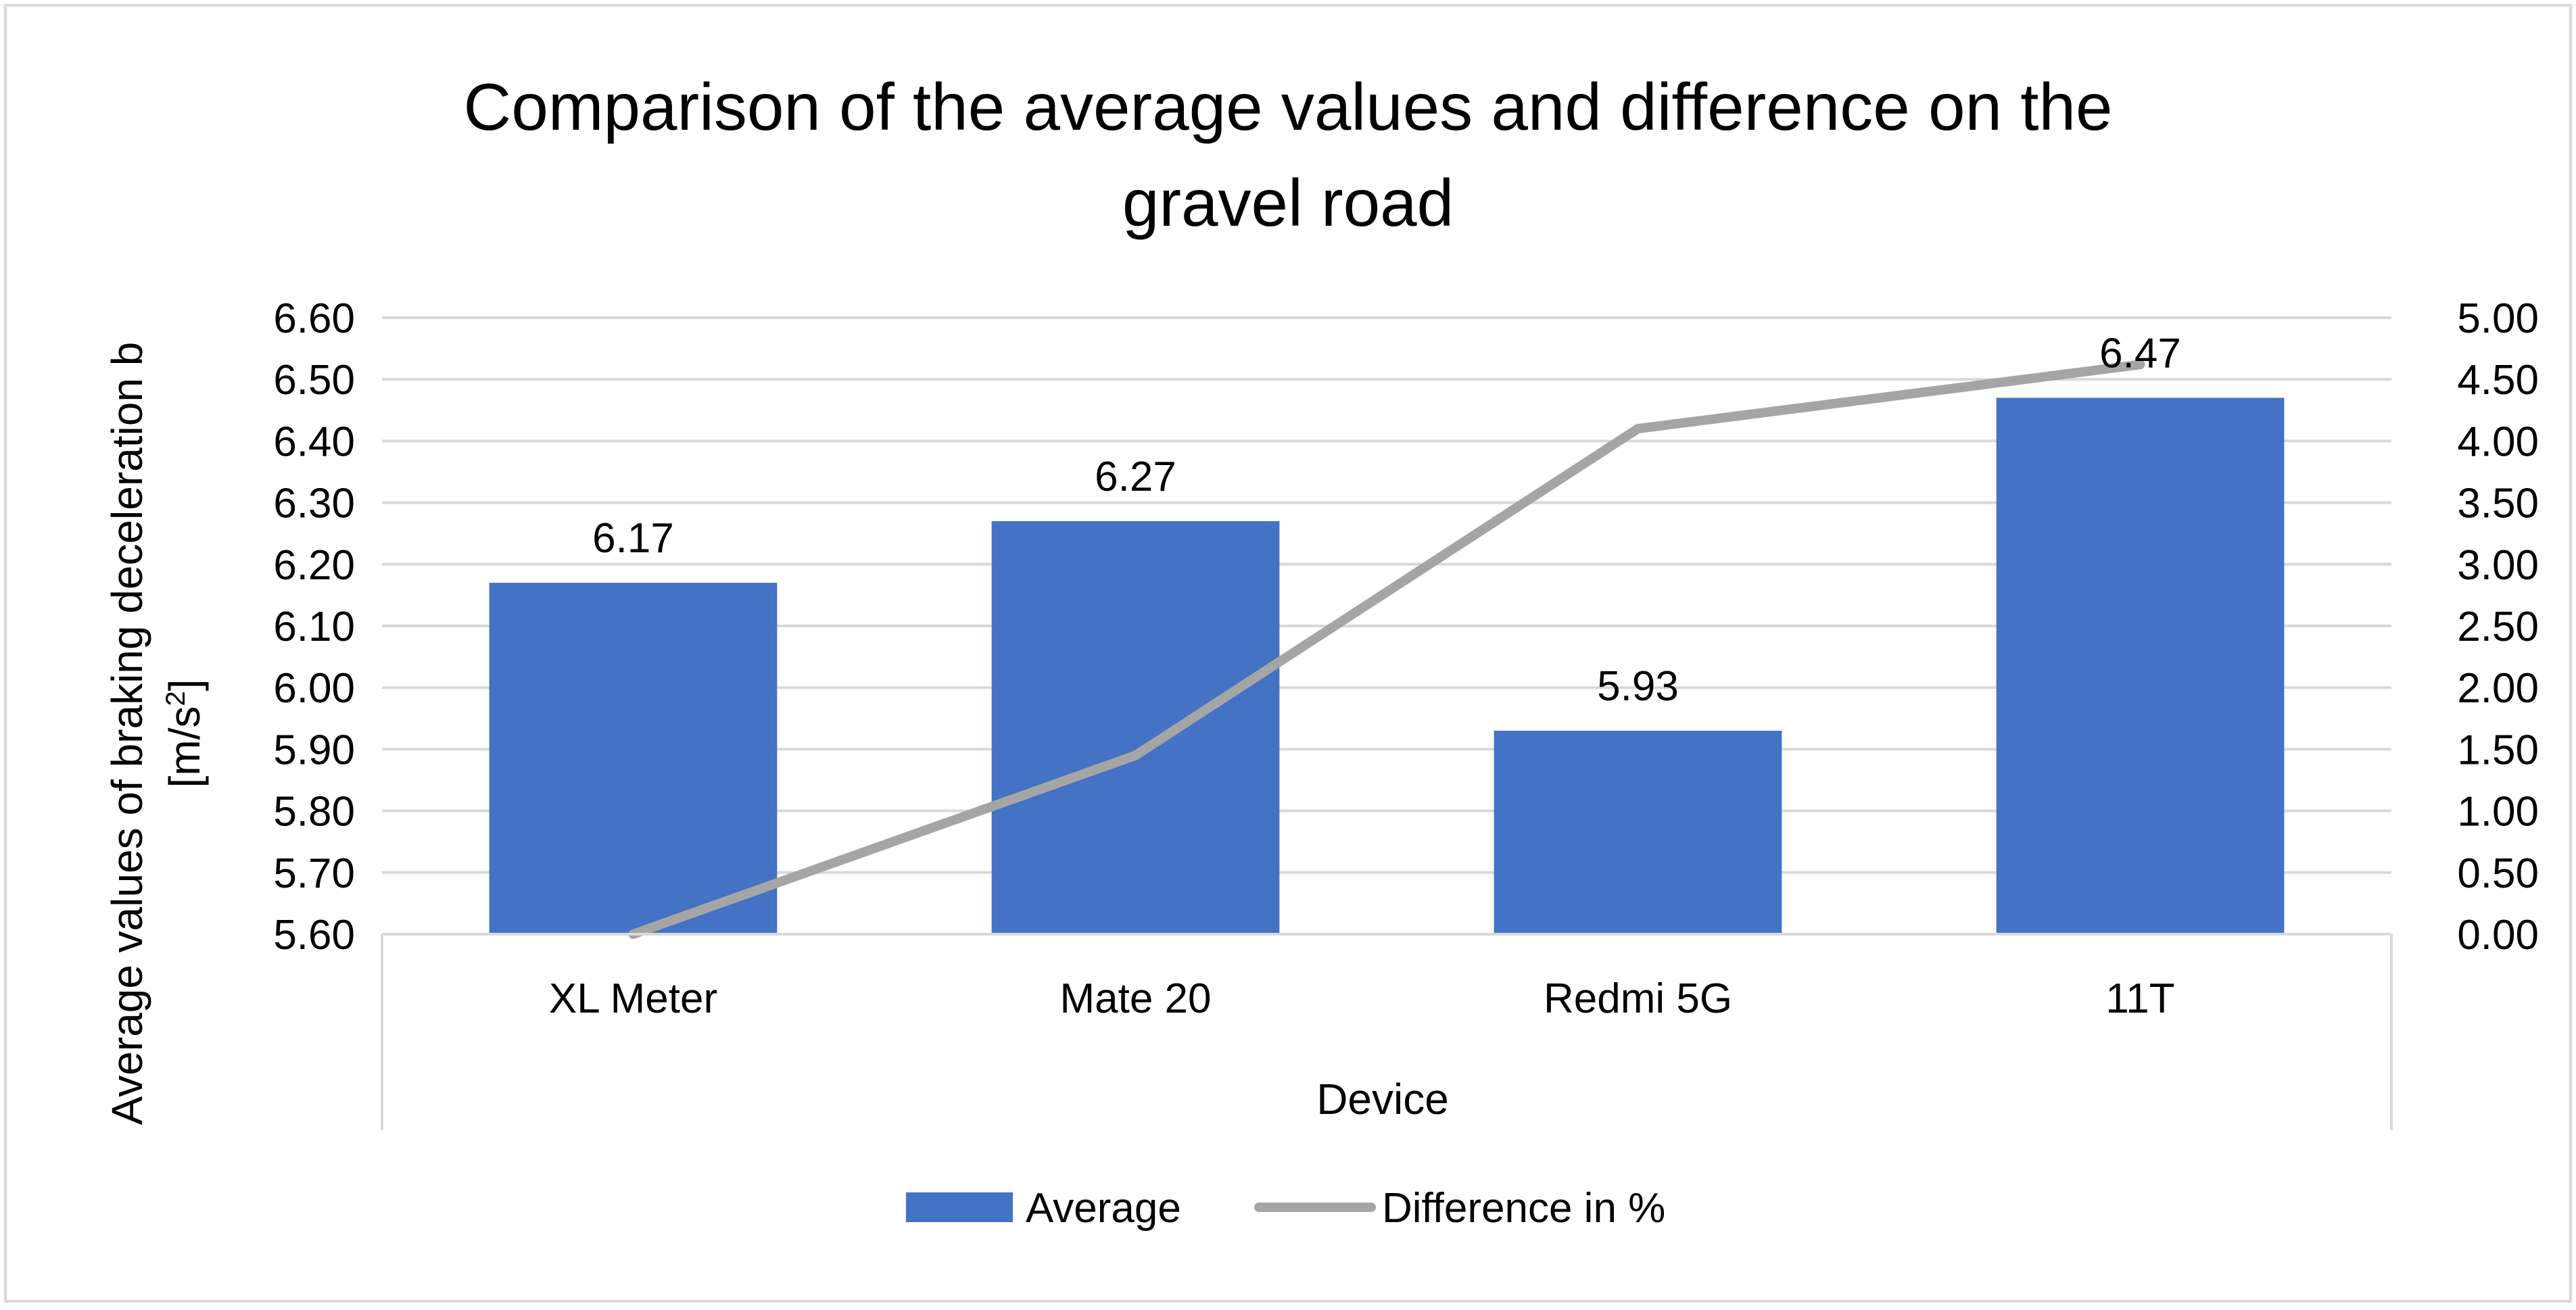  I want to click on bar-value-label: 5.93, so click(1638, 686).